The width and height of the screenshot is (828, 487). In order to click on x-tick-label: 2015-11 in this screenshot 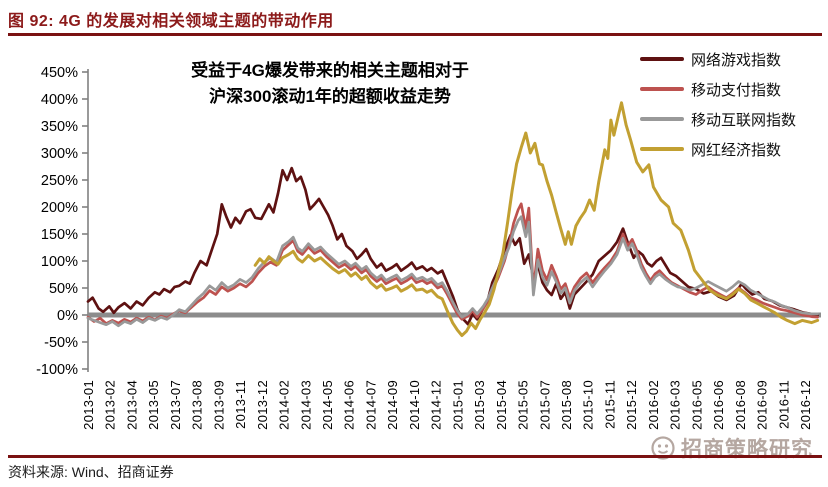, I will do `click(609, 404)`.